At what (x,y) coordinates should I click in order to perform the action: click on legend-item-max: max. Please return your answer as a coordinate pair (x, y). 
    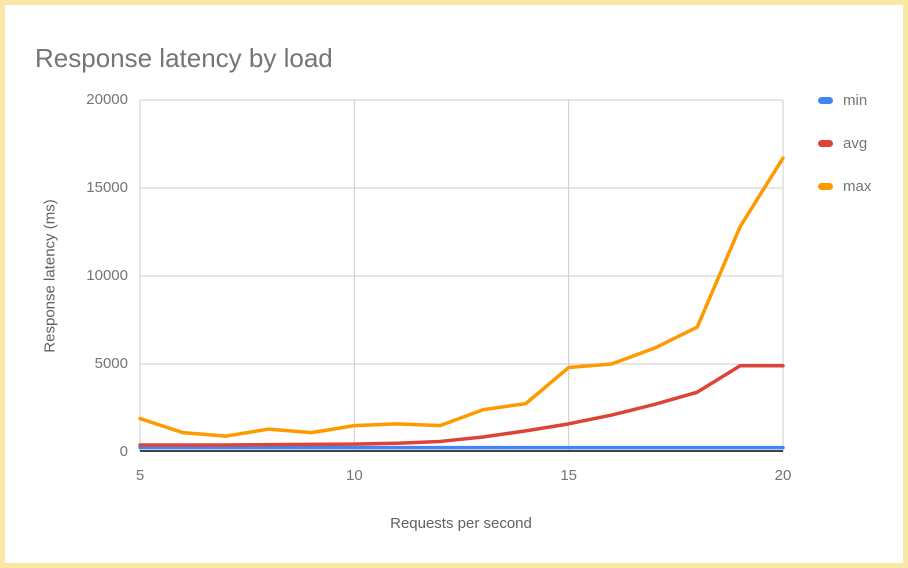
    Looking at the image, I should click on (845, 186).